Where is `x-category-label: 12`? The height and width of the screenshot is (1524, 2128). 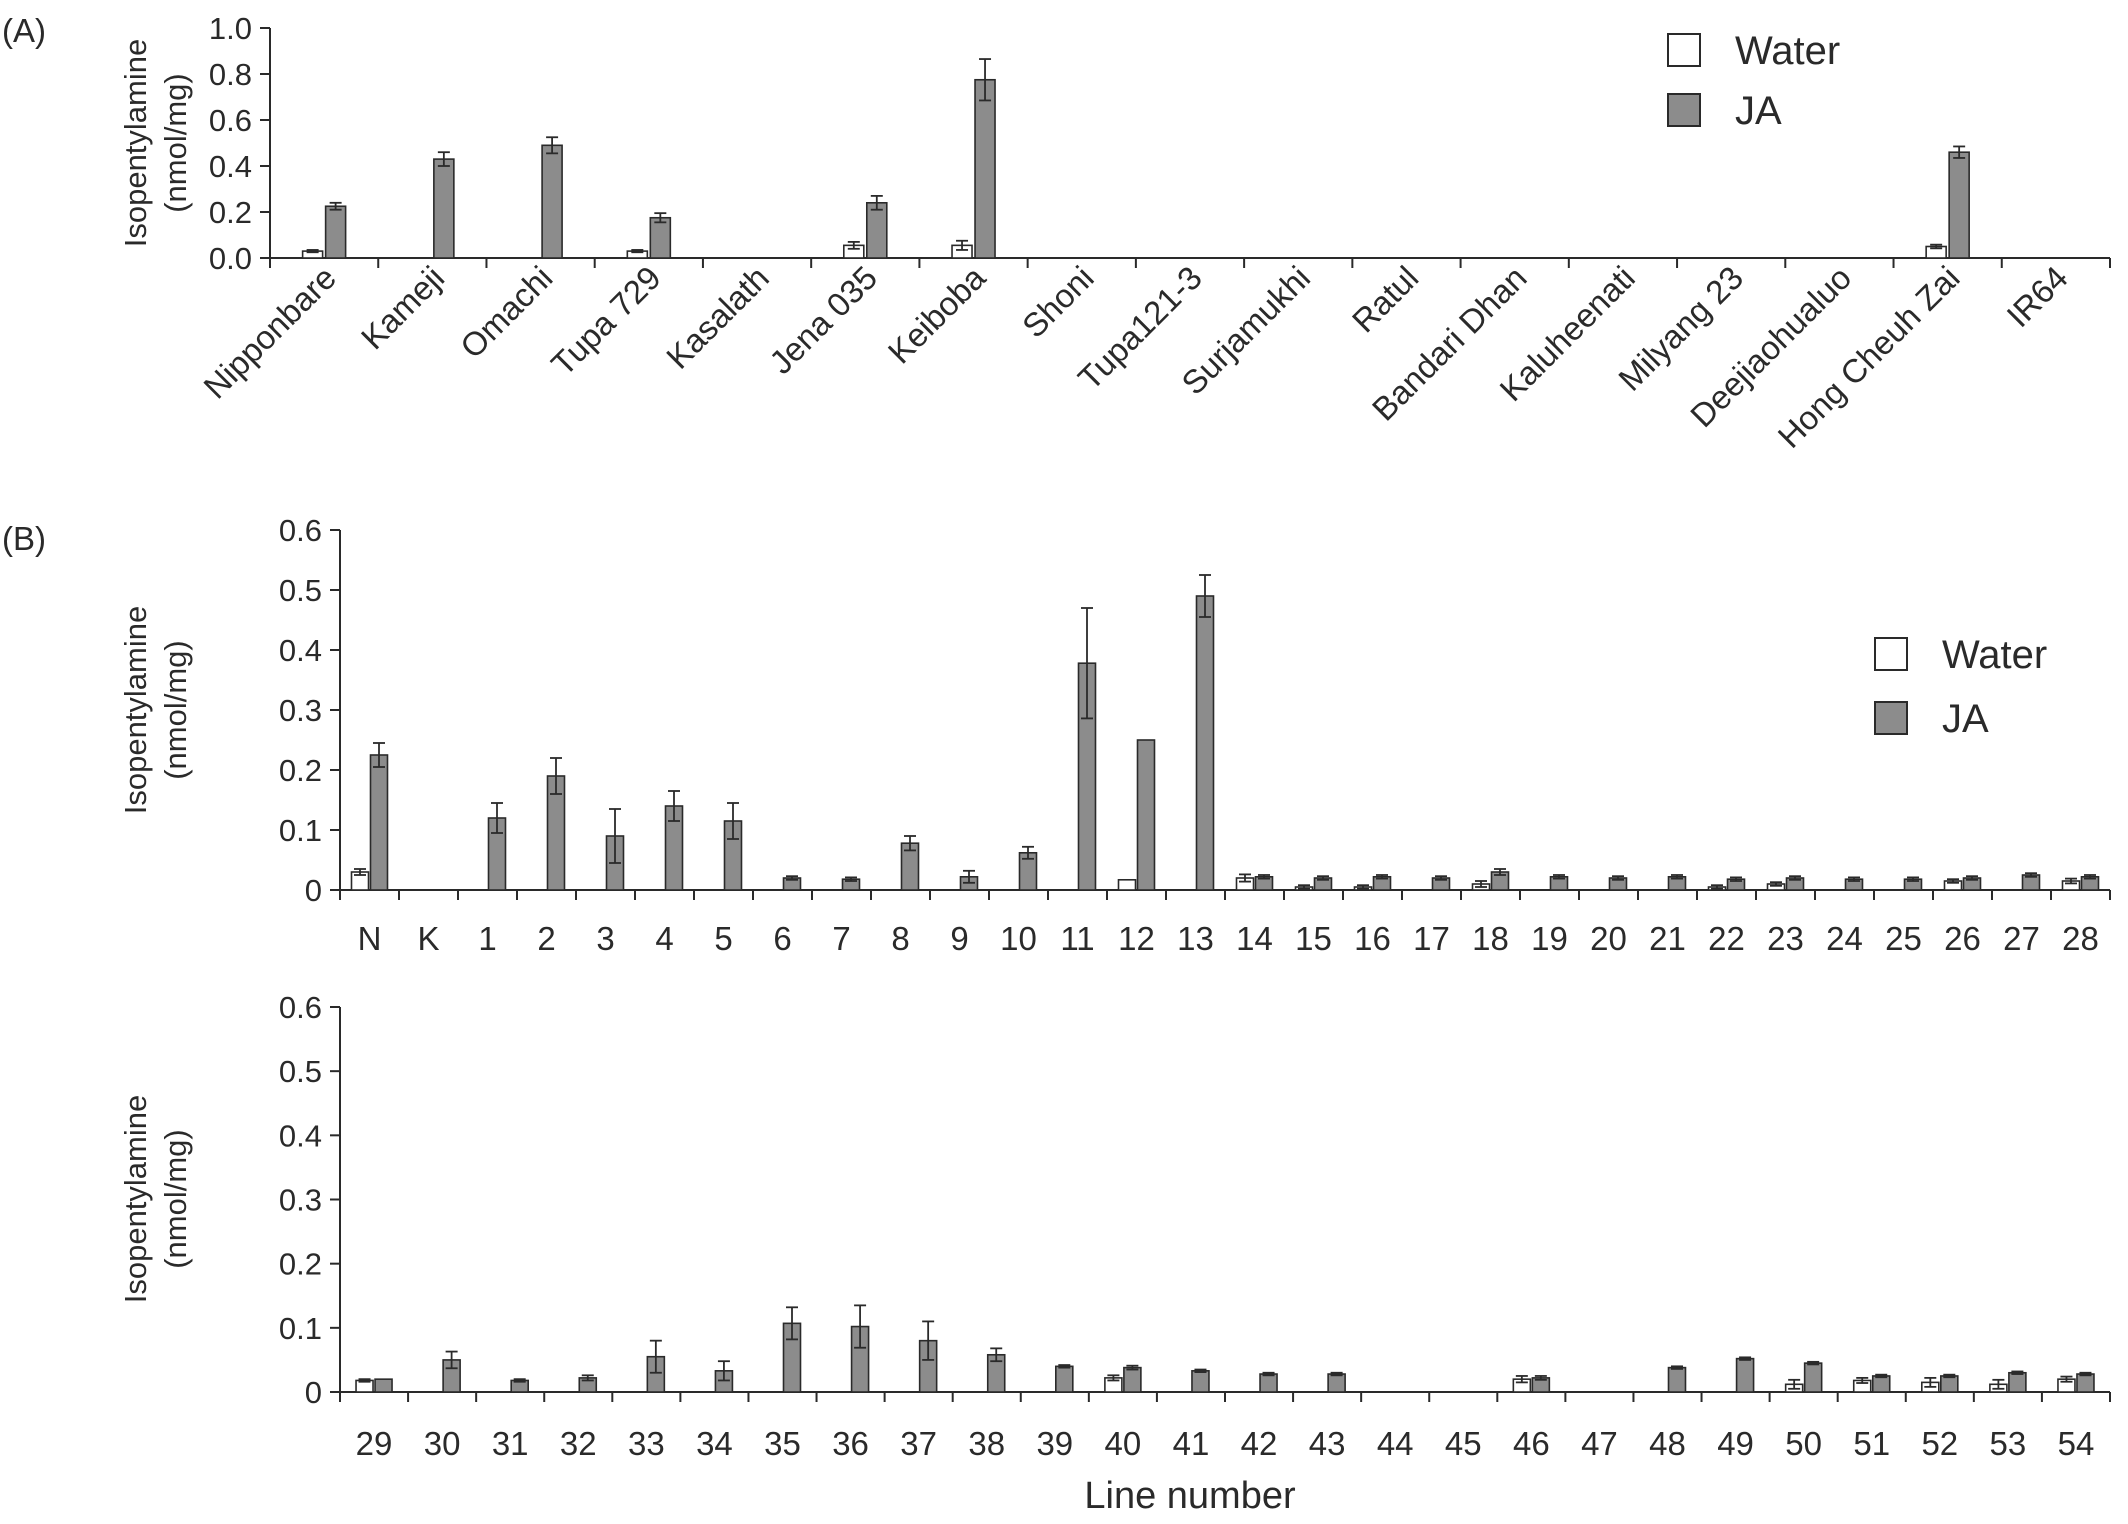 x-category-label: 12 is located at coordinates (1136, 938).